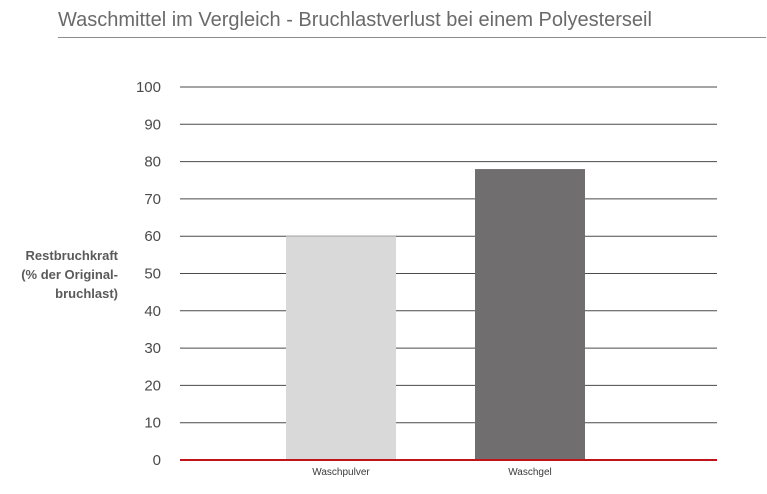 The height and width of the screenshot is (494, 767). Describe the element at coordinates (157, 460) in the screenshot. I see `y-tick-label-0: 0` at that location.